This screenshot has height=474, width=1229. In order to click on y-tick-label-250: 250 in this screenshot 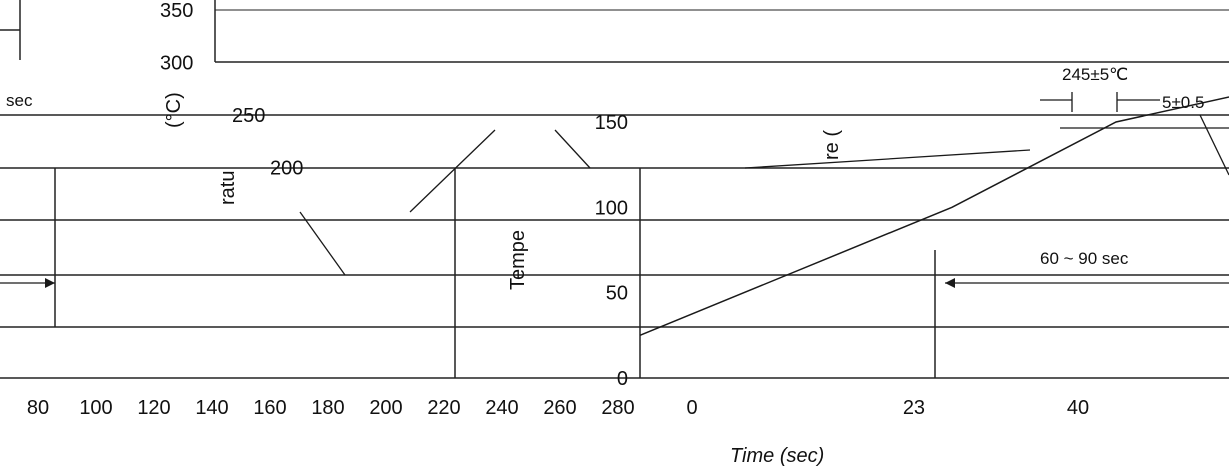, I will do `click(248, 116)`.